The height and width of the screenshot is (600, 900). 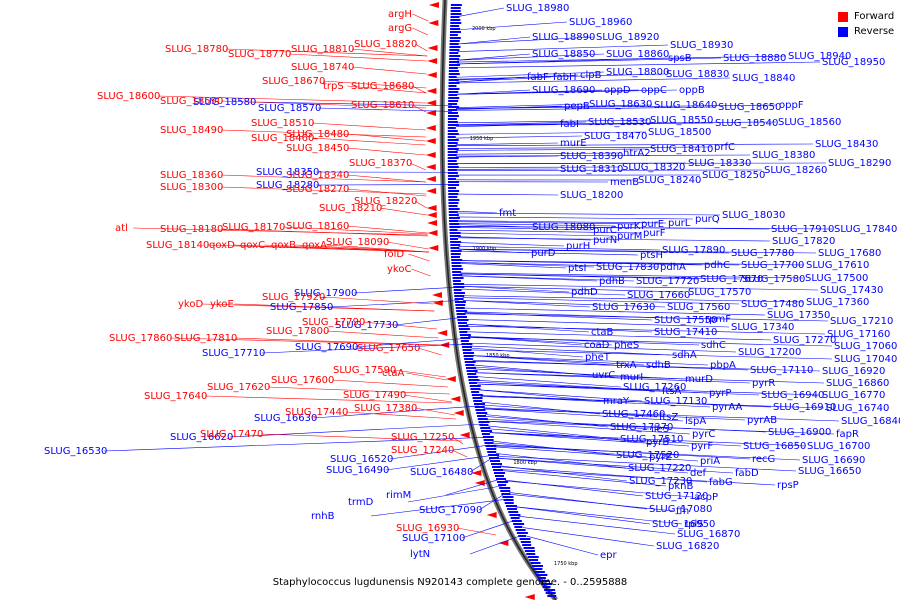 I want to click on reverse-gene-label: purK, so click(x=629, y=226).